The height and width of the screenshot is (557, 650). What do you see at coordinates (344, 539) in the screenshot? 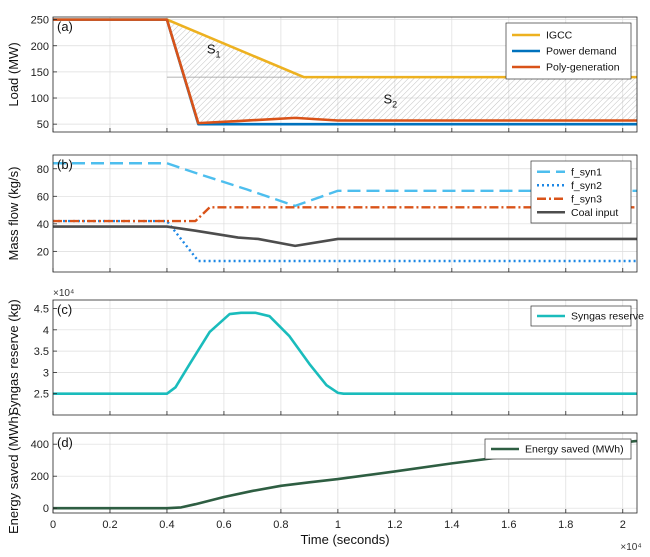
I see `x-axis-label: Time (seconds)` at bounding box center [344, 539].